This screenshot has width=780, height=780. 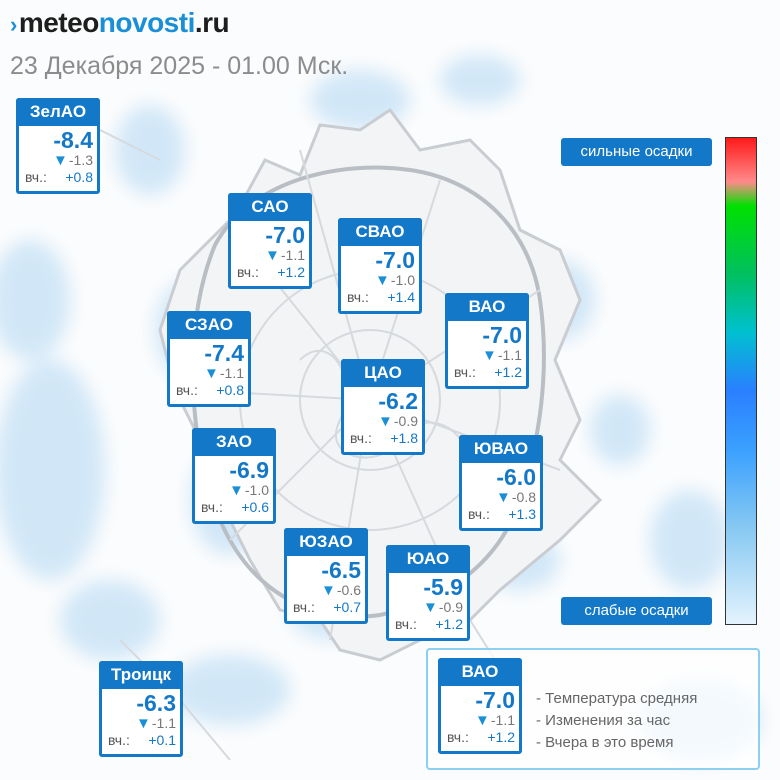 I want to click on precipitation-scale-bar, so click(x=741, y=381).